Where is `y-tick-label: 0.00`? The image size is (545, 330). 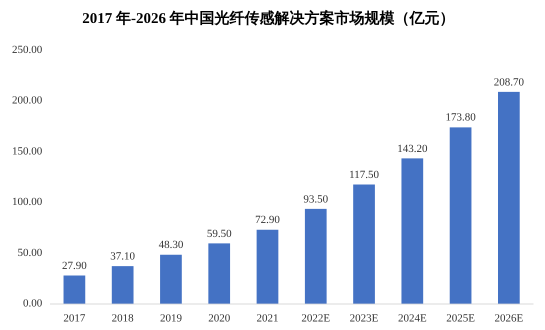
y-tick-label: 0.00 is located at coordinates (33, 304).